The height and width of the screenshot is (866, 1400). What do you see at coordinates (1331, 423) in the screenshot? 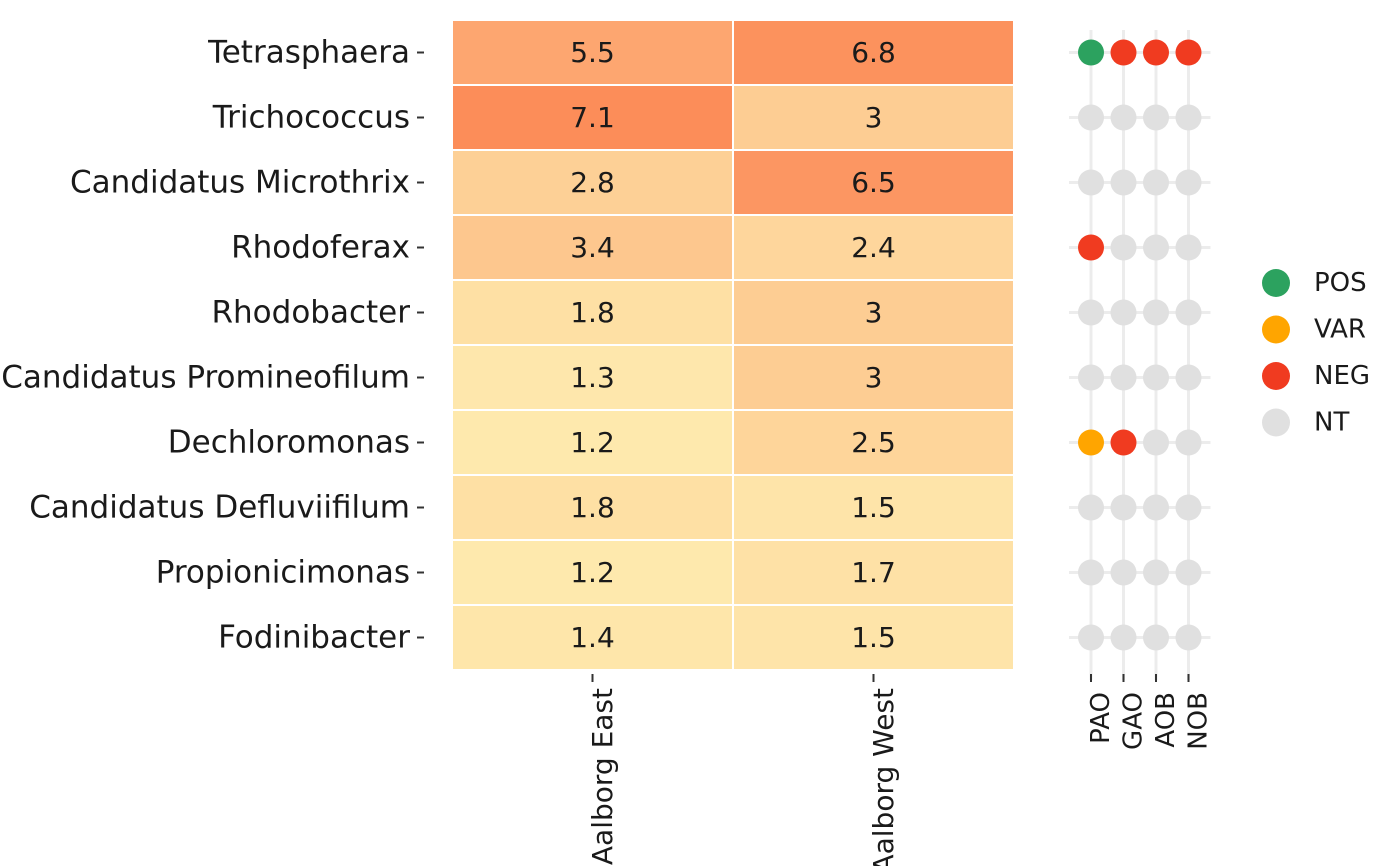
I see `legend-label: NT` at bounding box center [1331, 423].